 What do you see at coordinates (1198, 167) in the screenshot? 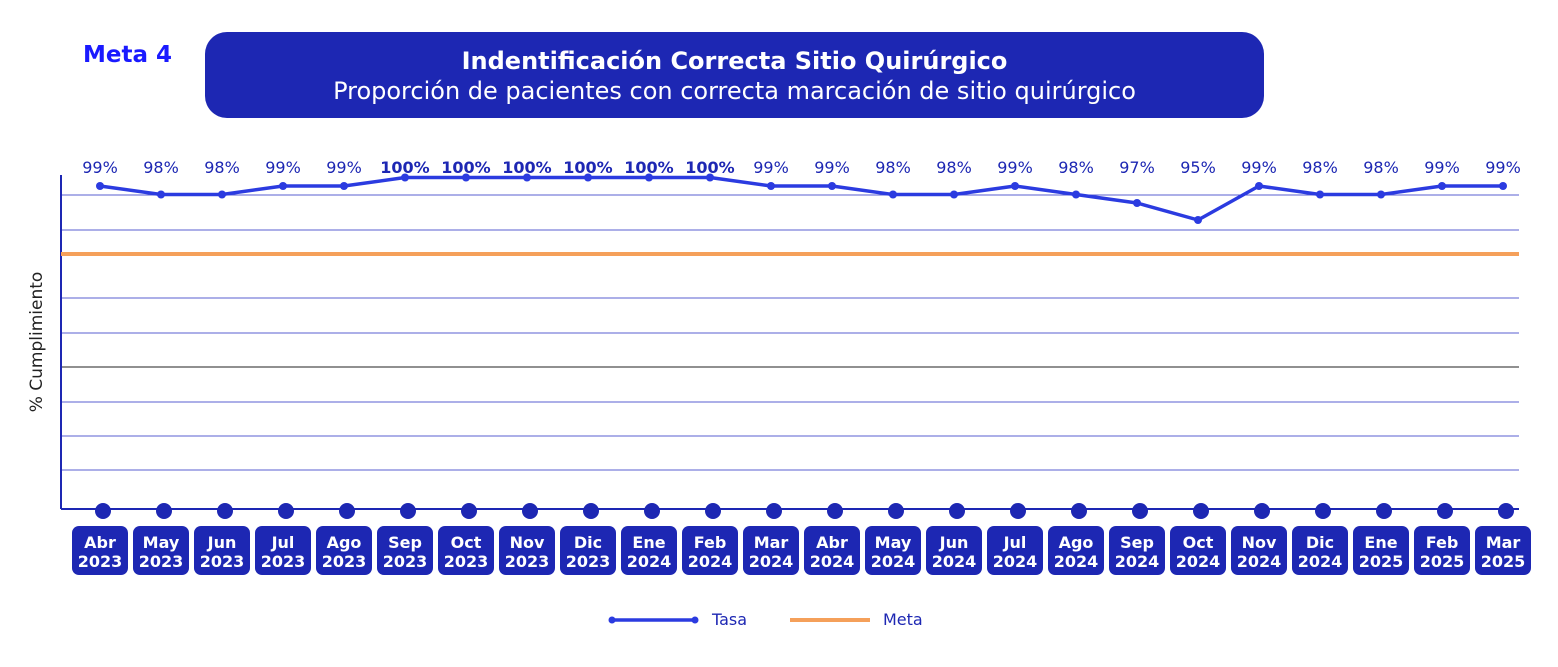
I see `data-label: 95%` at bounding box center [1198, 167].